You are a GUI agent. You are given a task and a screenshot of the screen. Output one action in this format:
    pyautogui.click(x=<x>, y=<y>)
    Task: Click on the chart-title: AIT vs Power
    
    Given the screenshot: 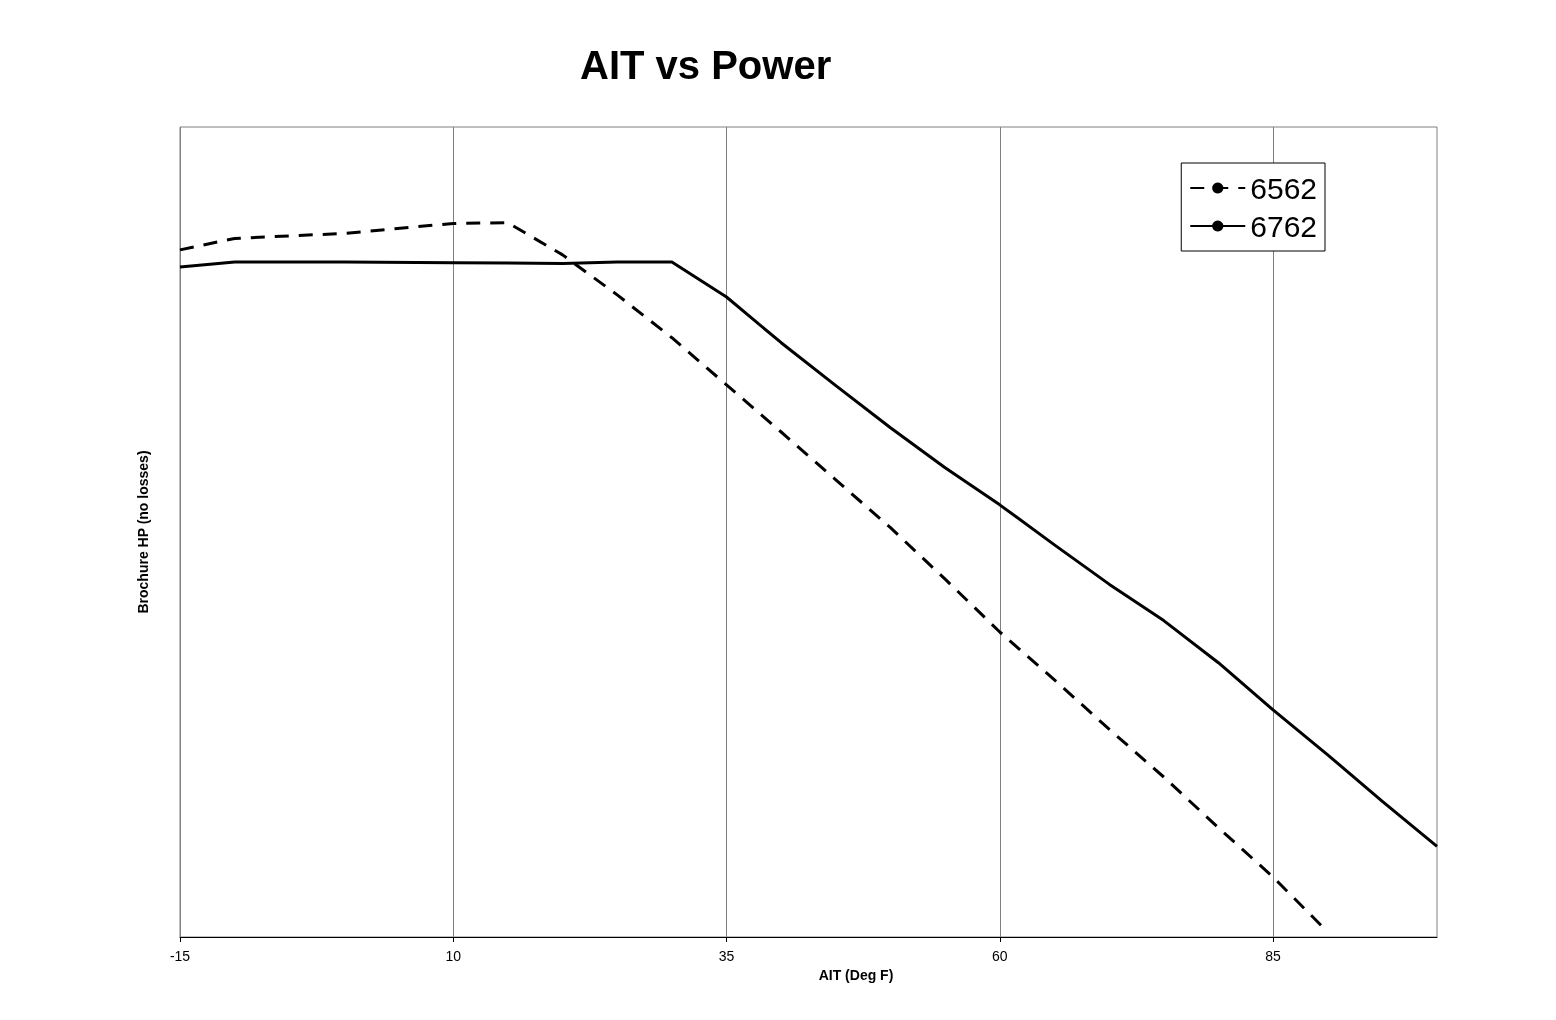 What is the action you would take?
    pyautogui.click(x=706, y=65)
    